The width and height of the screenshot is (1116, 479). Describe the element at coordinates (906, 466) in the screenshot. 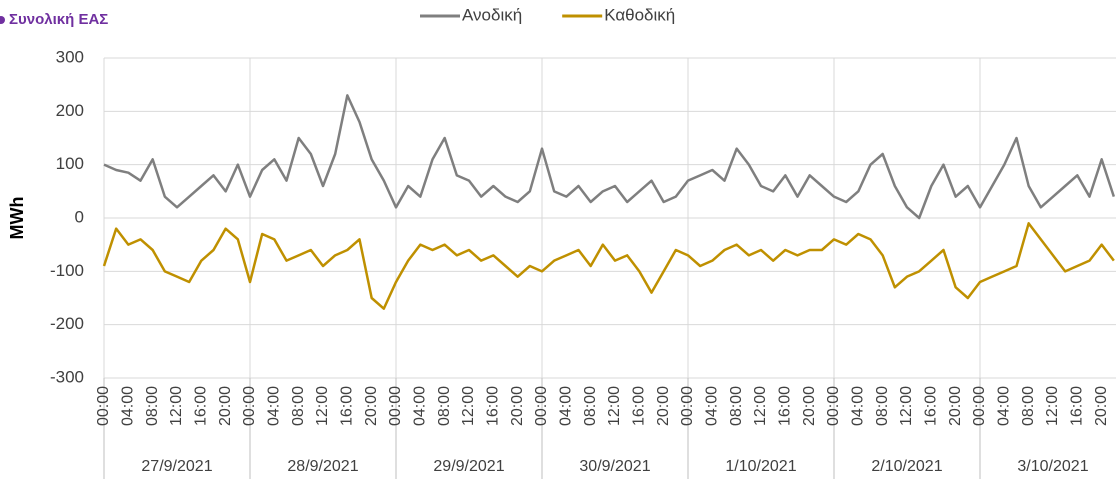

I see `group-label: 2/10/2021` at that location.